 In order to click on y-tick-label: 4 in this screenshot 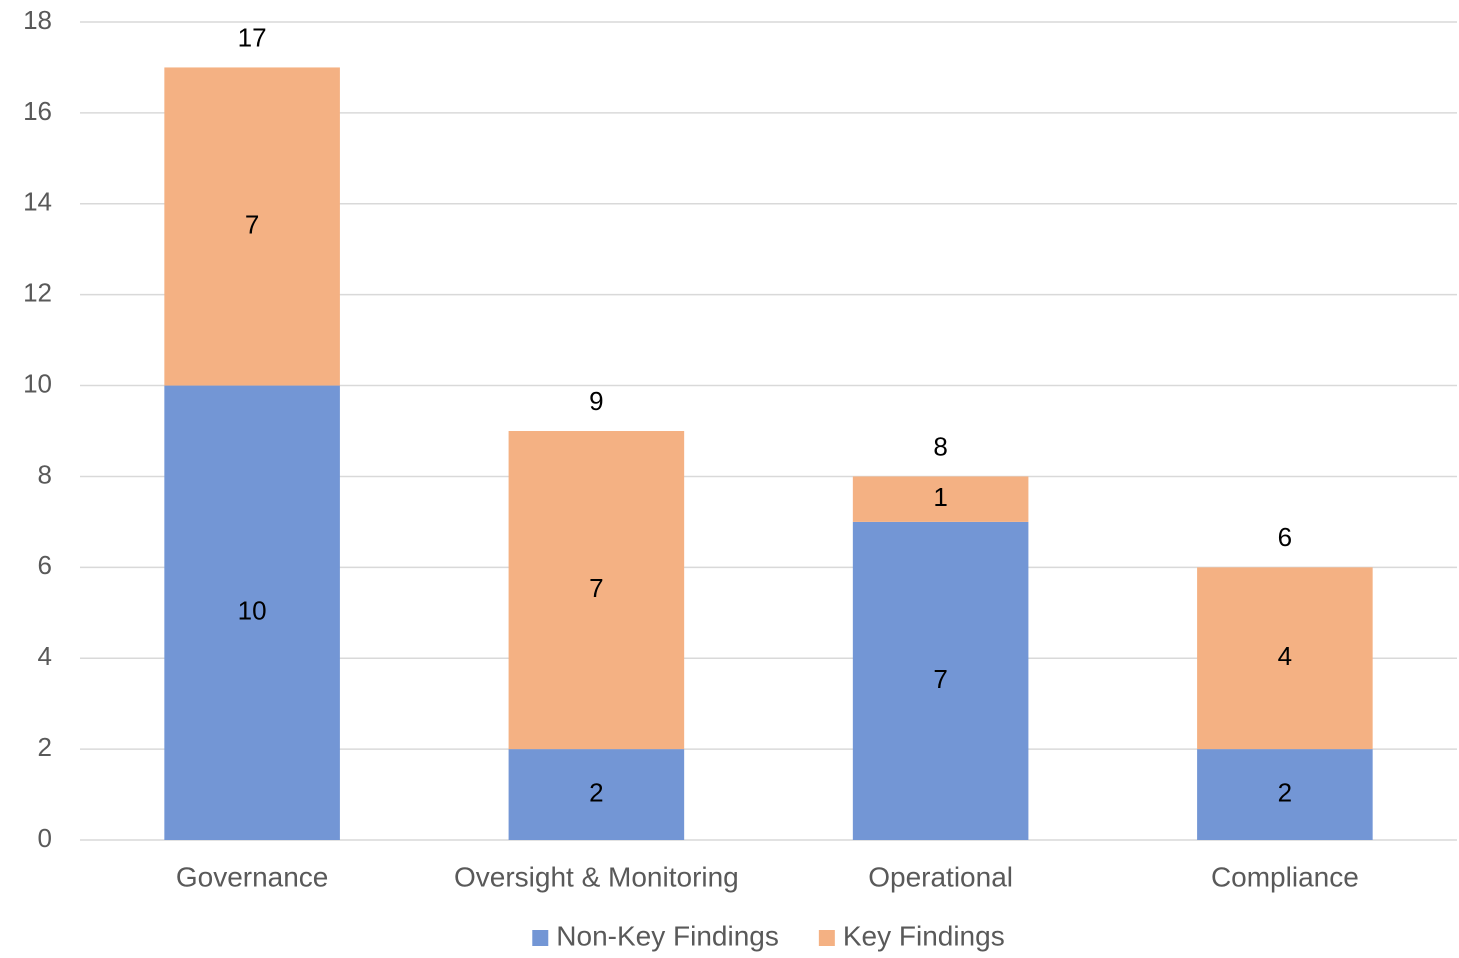, I will do `click(45, 656)`.